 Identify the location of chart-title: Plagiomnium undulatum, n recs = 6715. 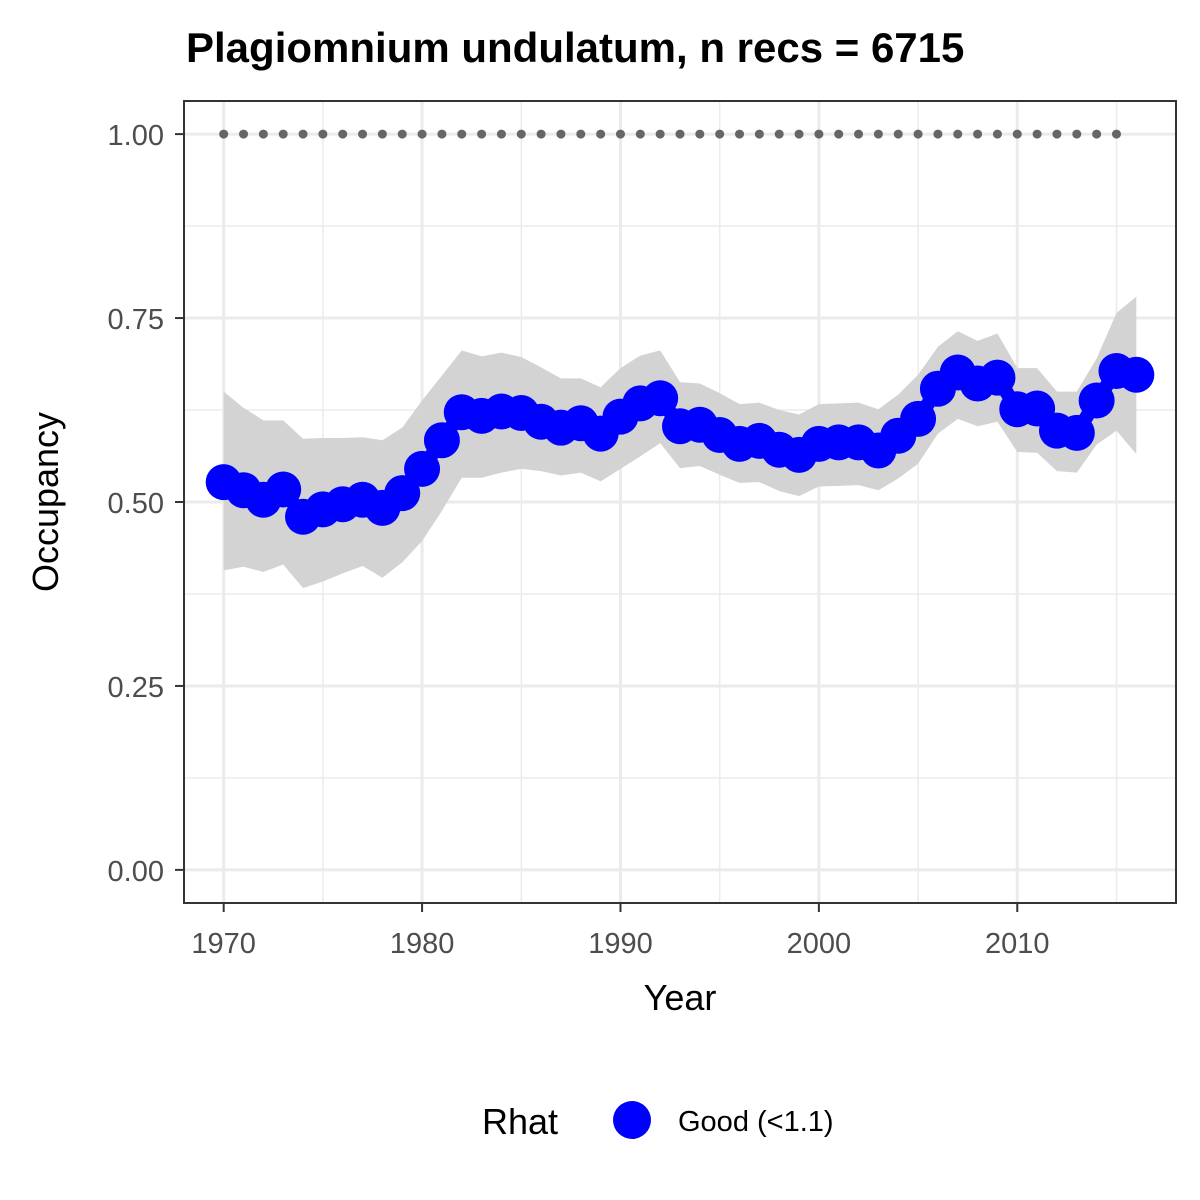
(575, 47).